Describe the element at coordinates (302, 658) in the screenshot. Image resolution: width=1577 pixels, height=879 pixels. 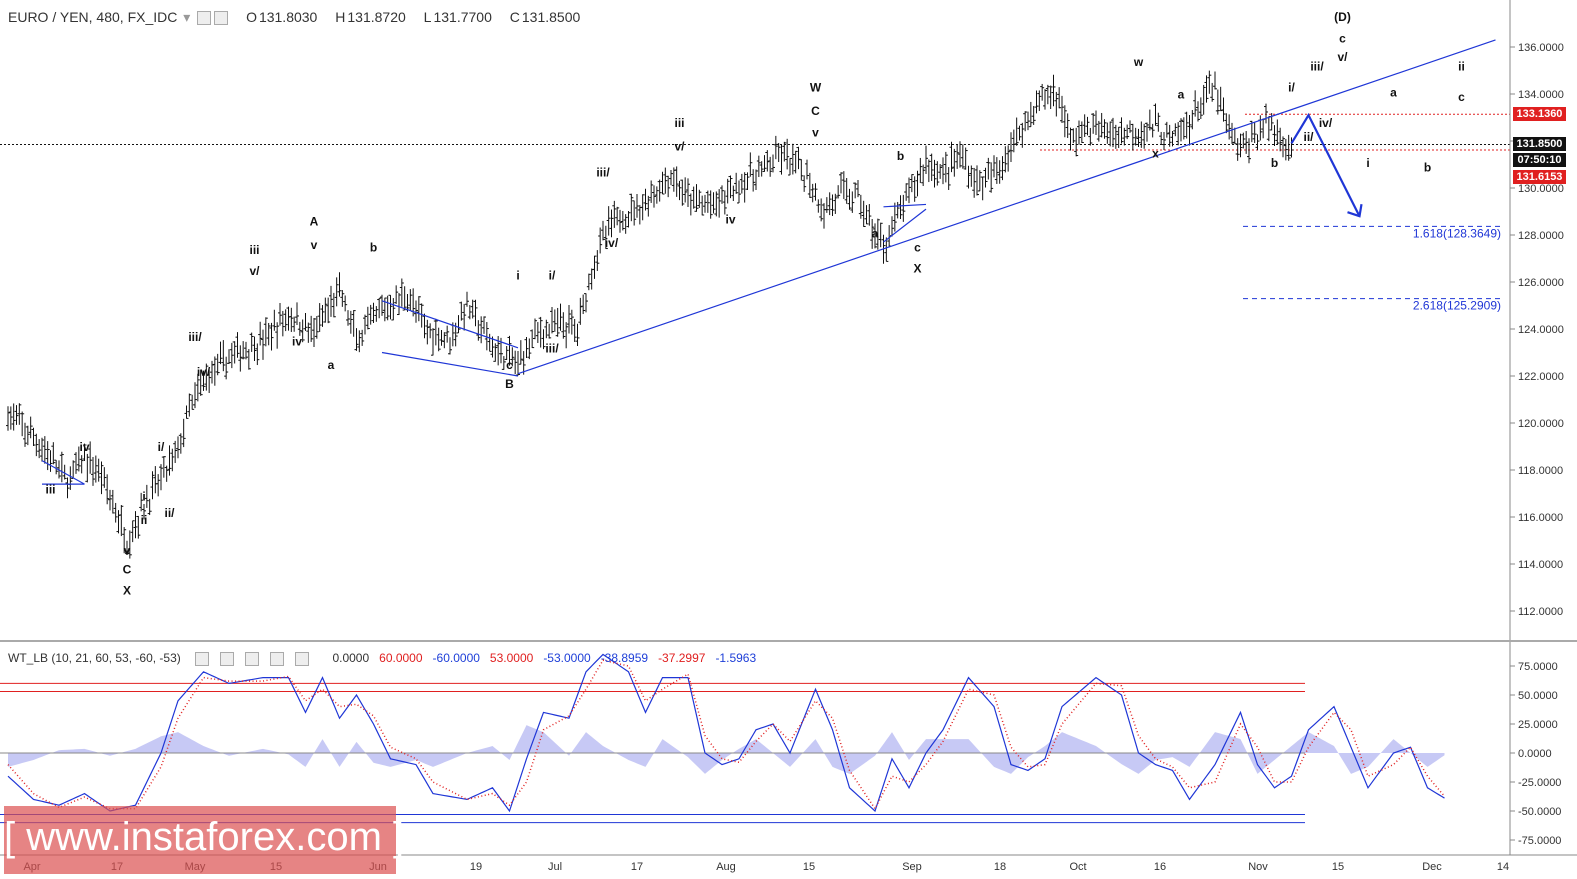
I see `close-icon` at that location.